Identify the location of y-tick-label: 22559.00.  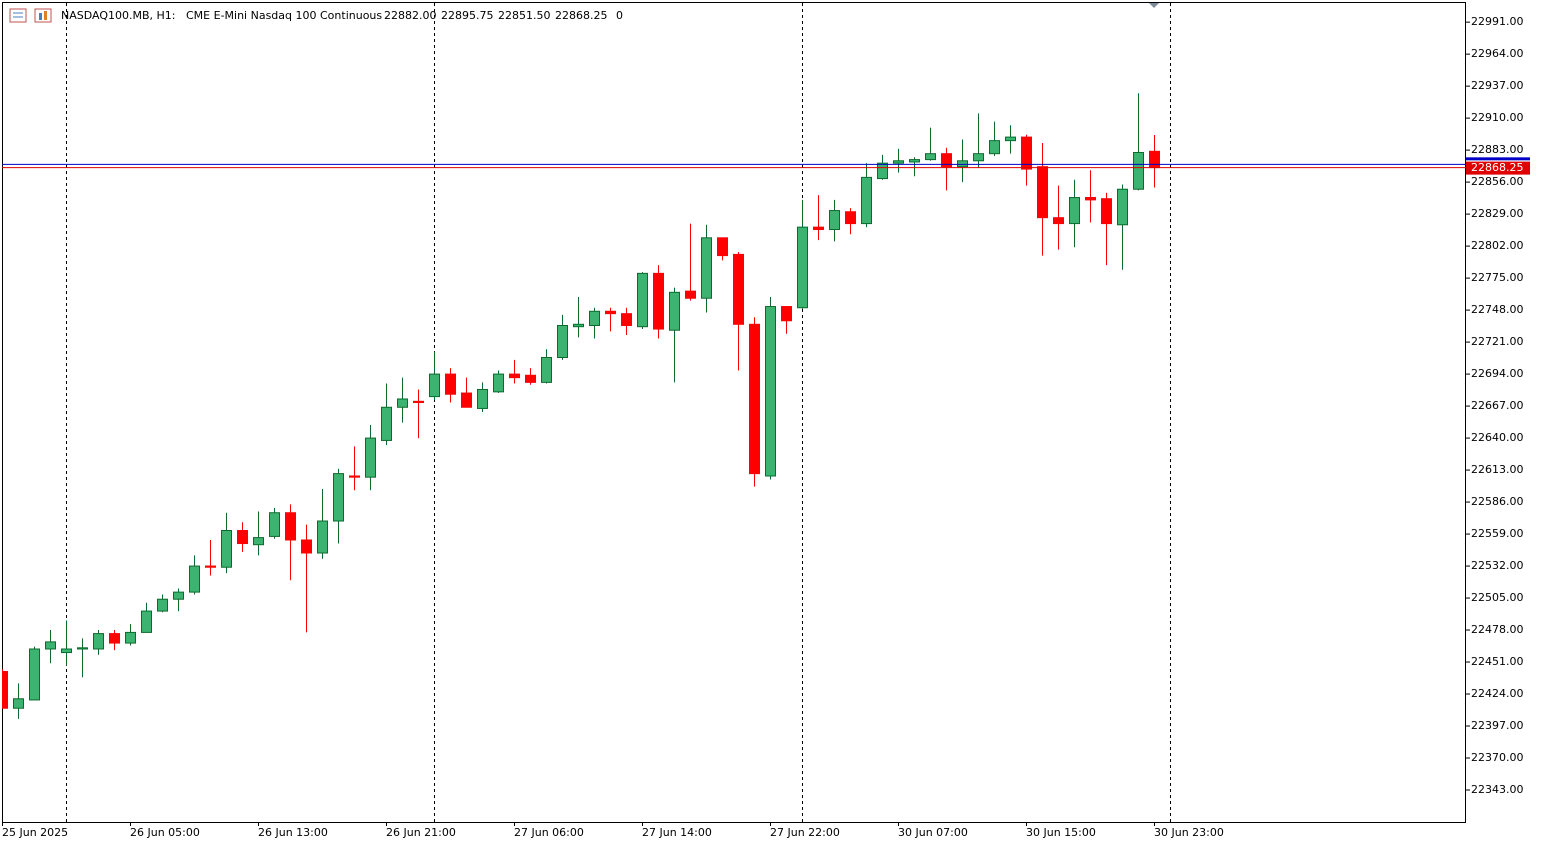
(1497, 533).